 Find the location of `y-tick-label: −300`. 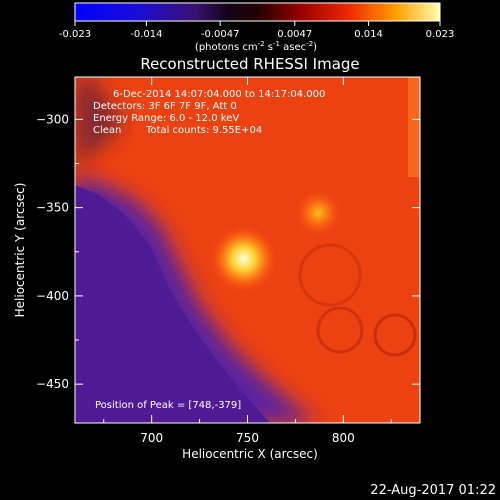

y-tick-label: −300 is located at coordinates (52, 119).